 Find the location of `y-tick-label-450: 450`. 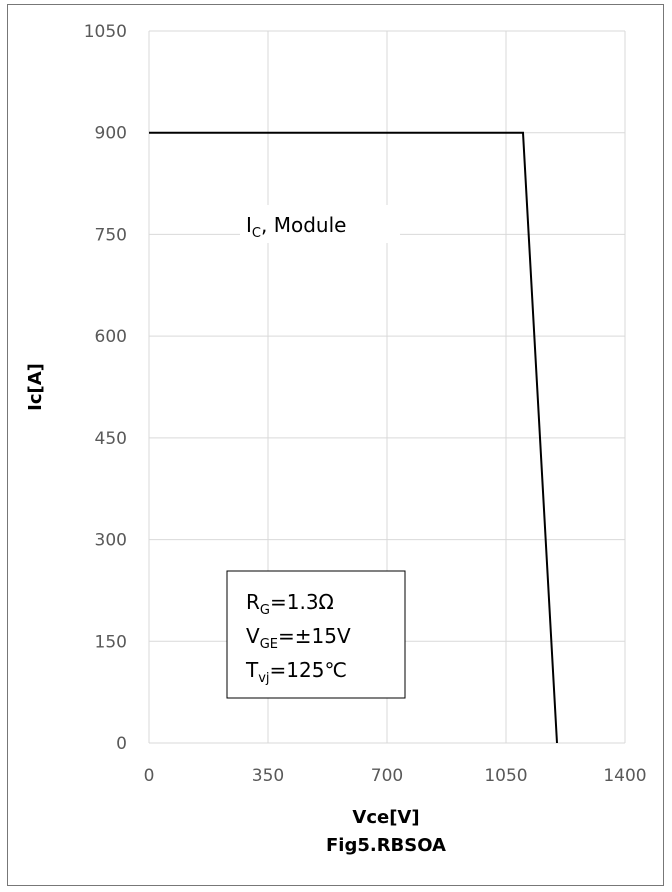

y-tick-label-450: 450 is located at coordinates (111, 439).